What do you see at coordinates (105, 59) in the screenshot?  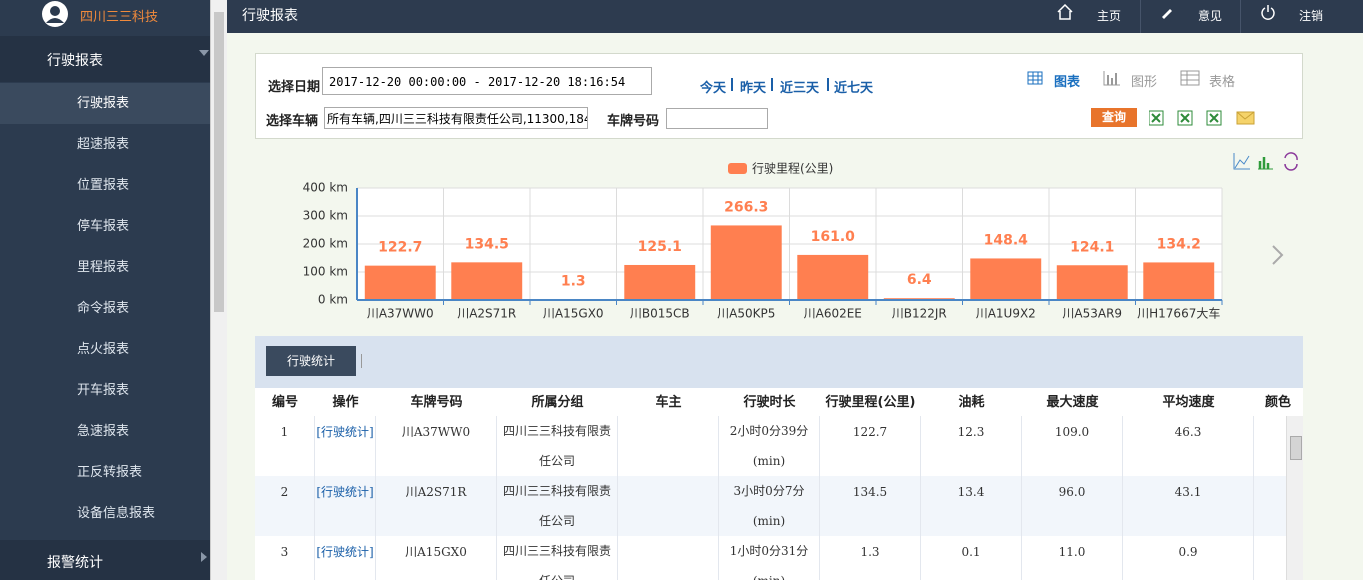 I see `menu-group: 行驶报表` at bounding box center [105, 59].